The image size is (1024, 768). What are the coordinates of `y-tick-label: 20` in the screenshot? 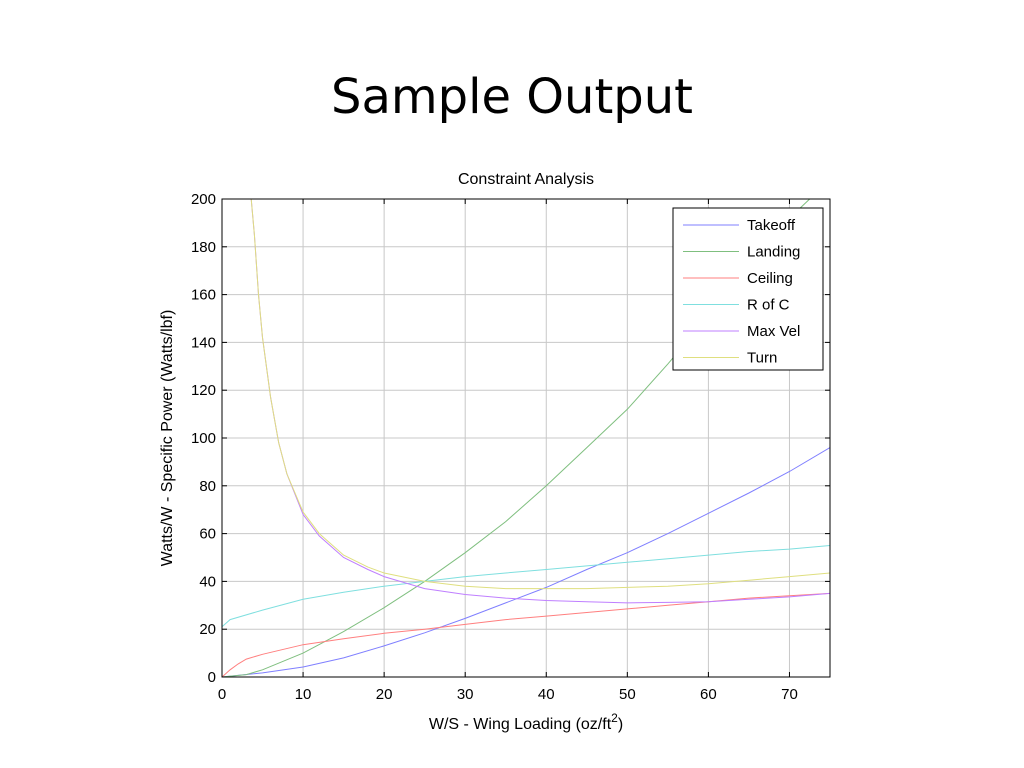 It's located at (207, 629).